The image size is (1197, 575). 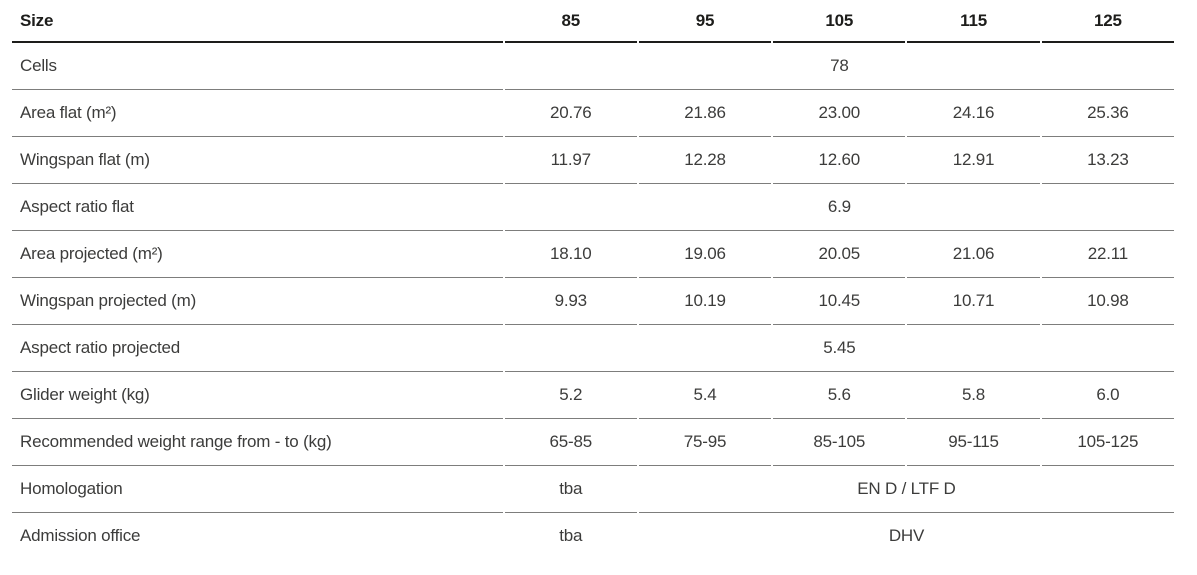 What do you see at coordinates (705, 395) in the screenshot?
I see `cell-value: 5.4` at bounding box center [705, 395].